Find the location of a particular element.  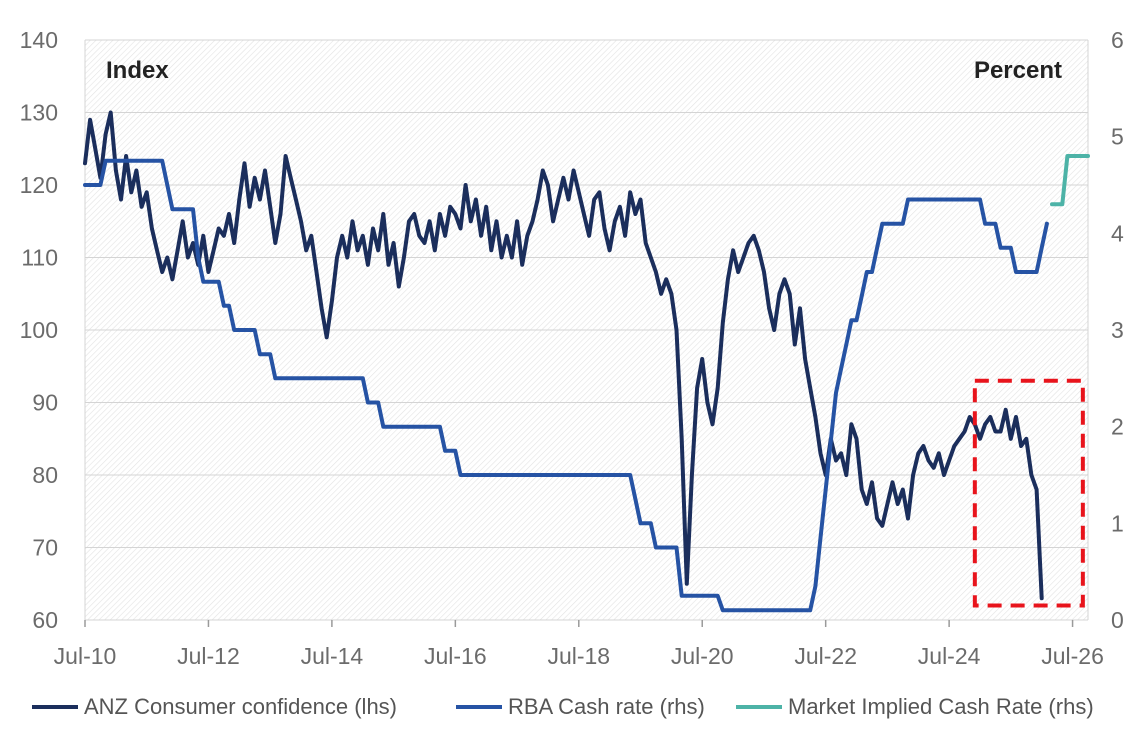

right-axis-ticks: 0 1 2 3 4 5 6 is located at coordinates (1117, 330).